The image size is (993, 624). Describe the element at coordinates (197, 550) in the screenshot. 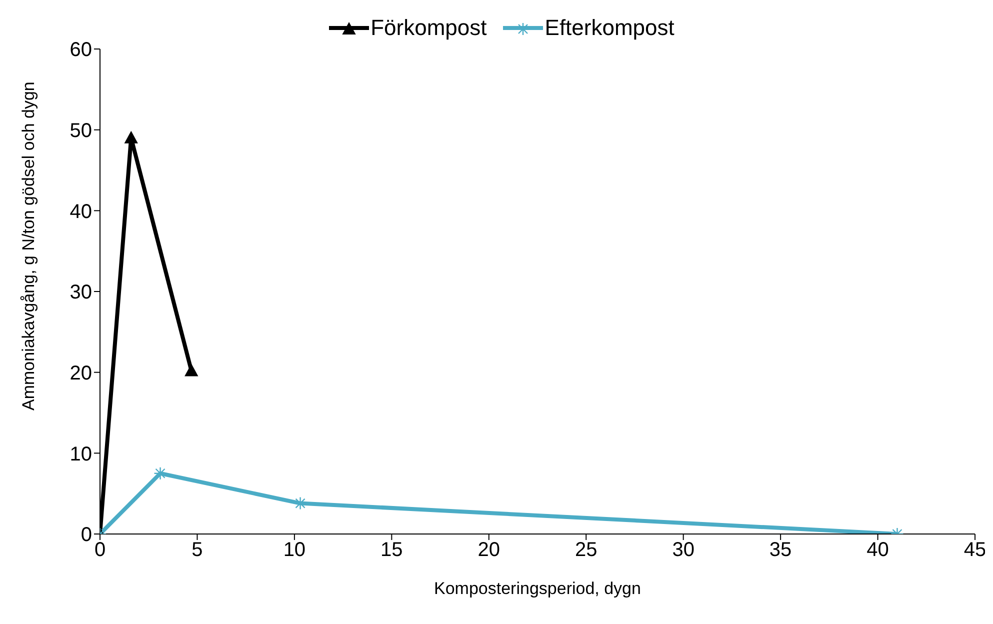

I see `x-tick-label: 5` at that location.